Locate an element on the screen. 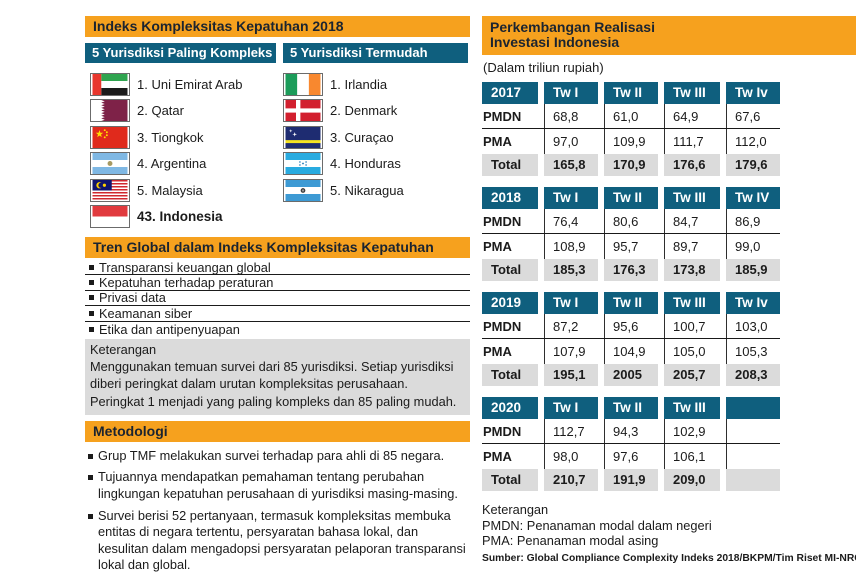 The image size is (856, 579). most-complex-subheader: 5 Yurisdiksi Paling Kompleks is located at coordinates (180, 53).